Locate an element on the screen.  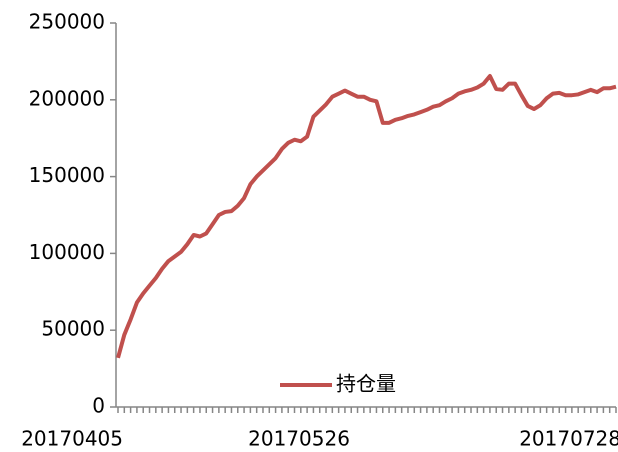
x-tick-label: 20170526 is located at coordinates (299, 439).